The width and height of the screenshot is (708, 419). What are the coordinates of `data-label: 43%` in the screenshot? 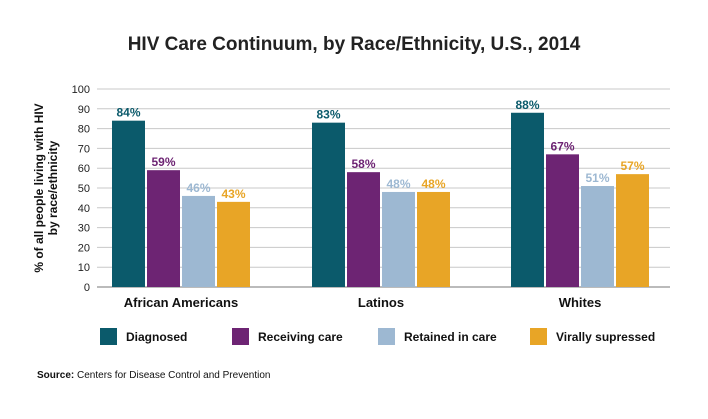 It's located at (233, 194).